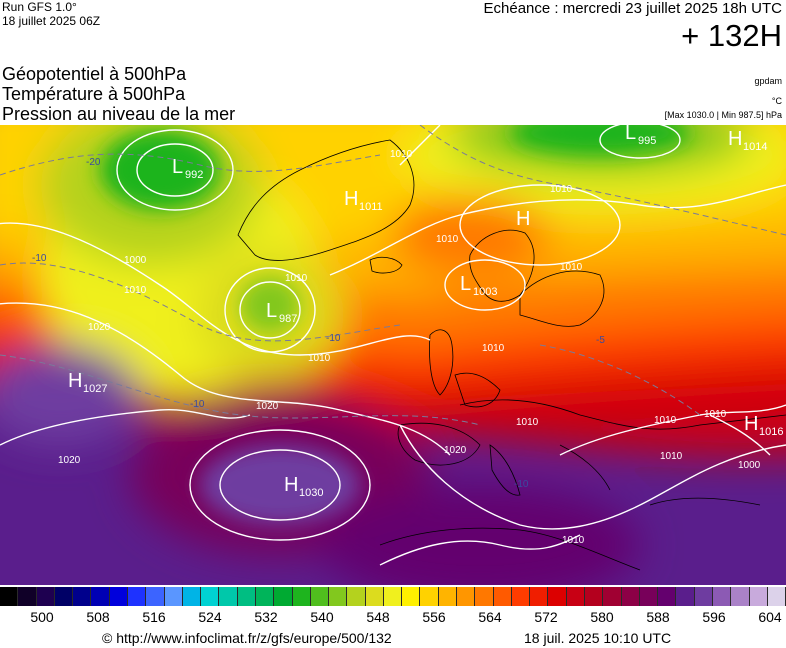 The height and width of the screenshot is (648, 786). Describe the element at coordinates (771, 432) in the screenshot. I see `high-value: 1016` at that location.